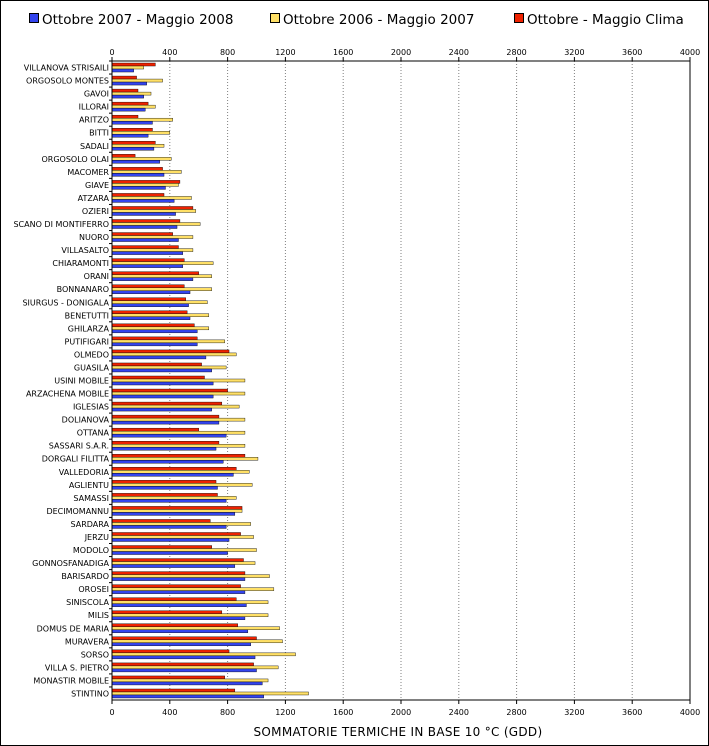 The height and width of the screenshot is (746, 709). I want to click on category-label: GUASILA, so click(92, 367).